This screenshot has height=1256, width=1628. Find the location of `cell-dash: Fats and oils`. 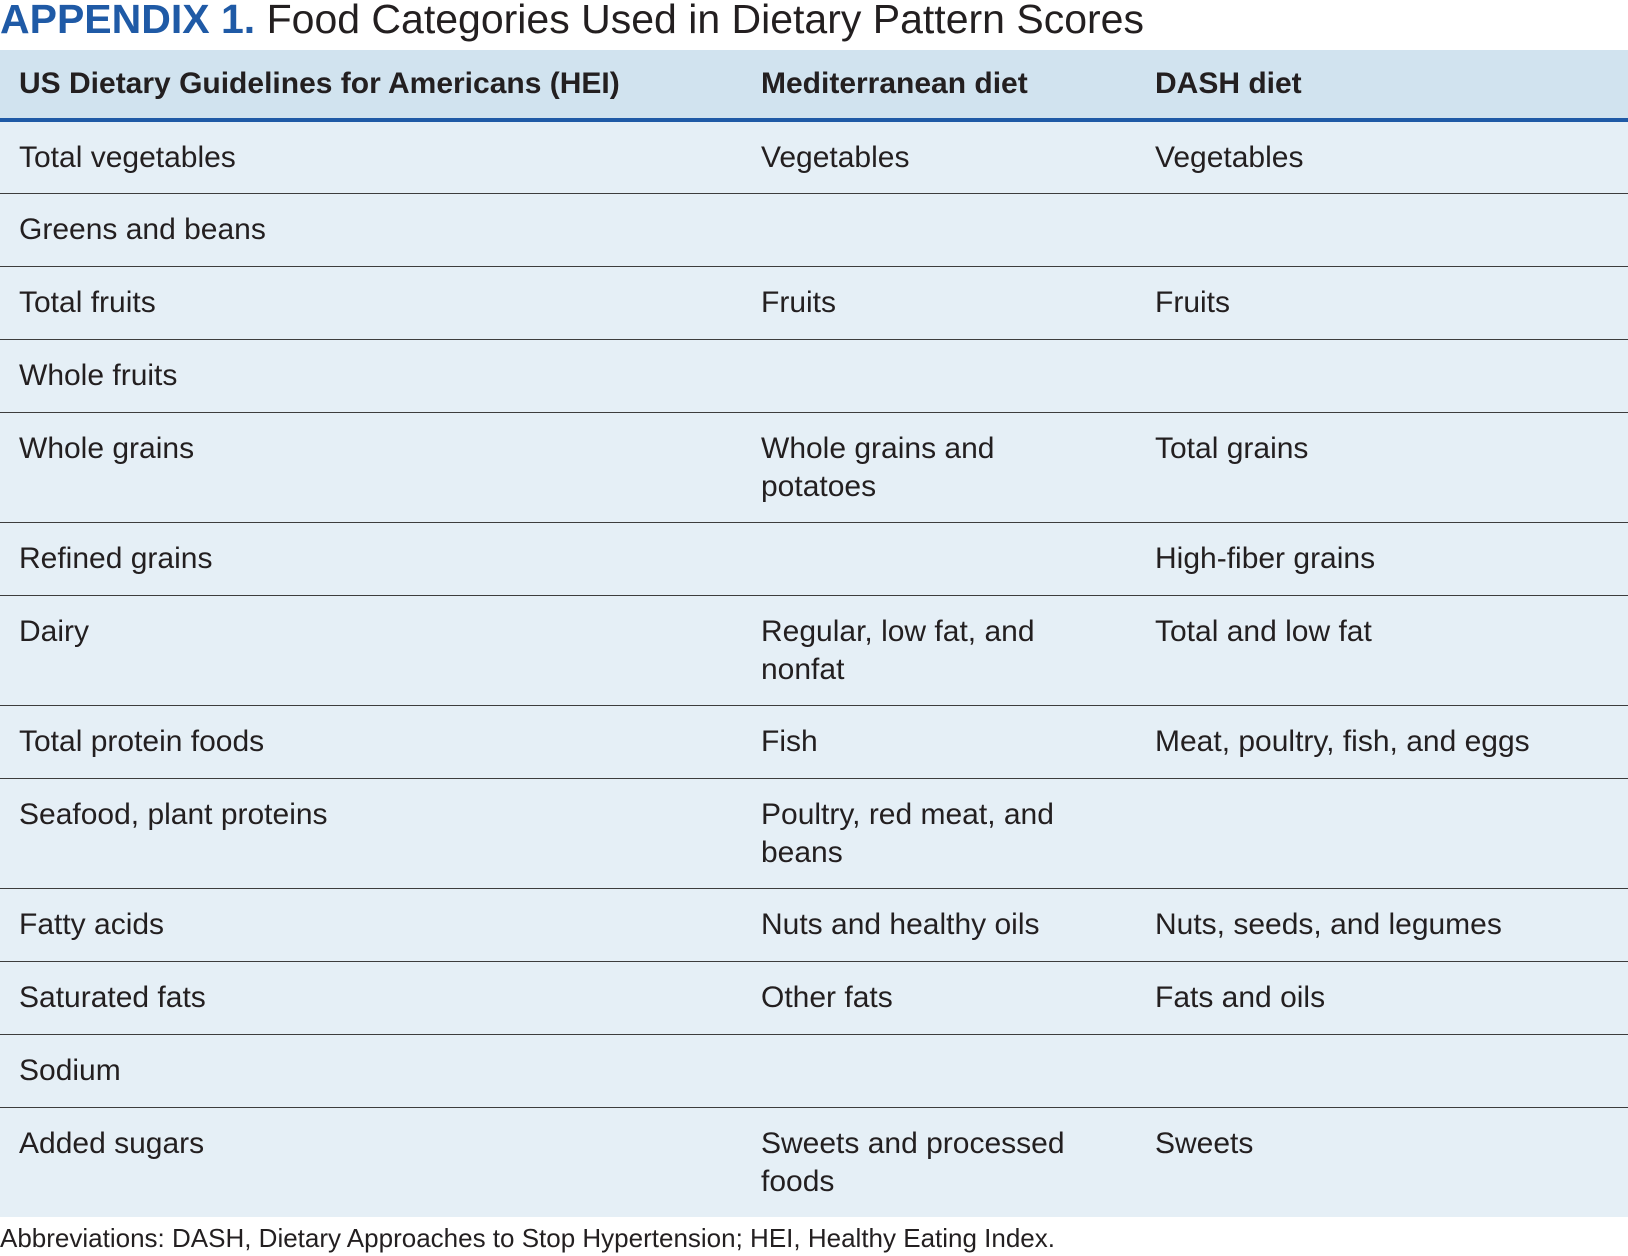

cell-dash: Fats and oils is located at coordinates (1382, 998).